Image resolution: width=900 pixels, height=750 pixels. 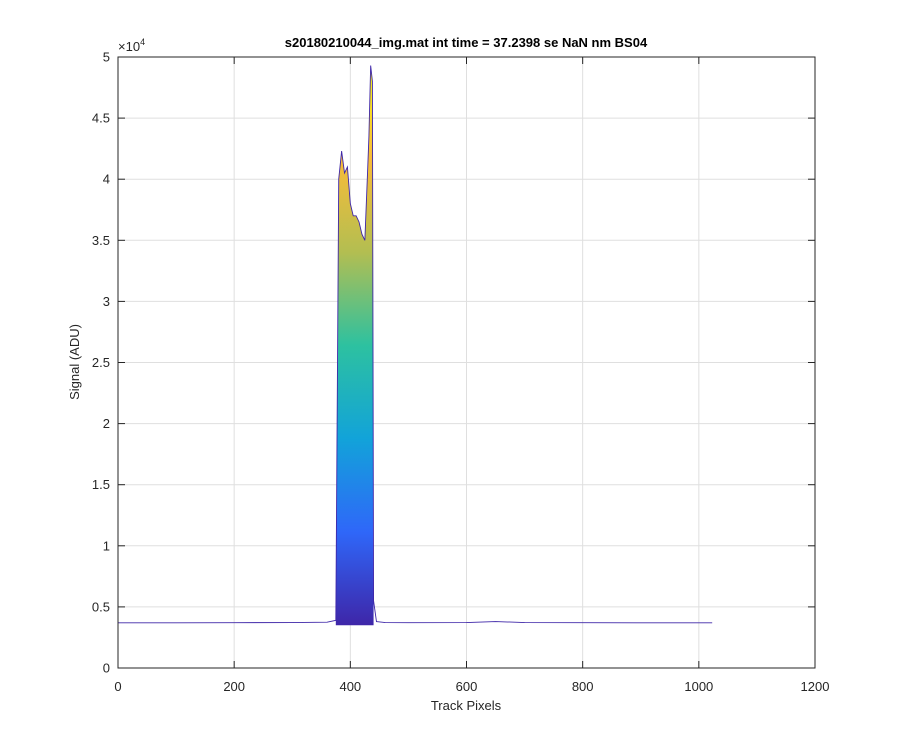 I want to click on x-tick-label: 600, so click(x=467, y=686).